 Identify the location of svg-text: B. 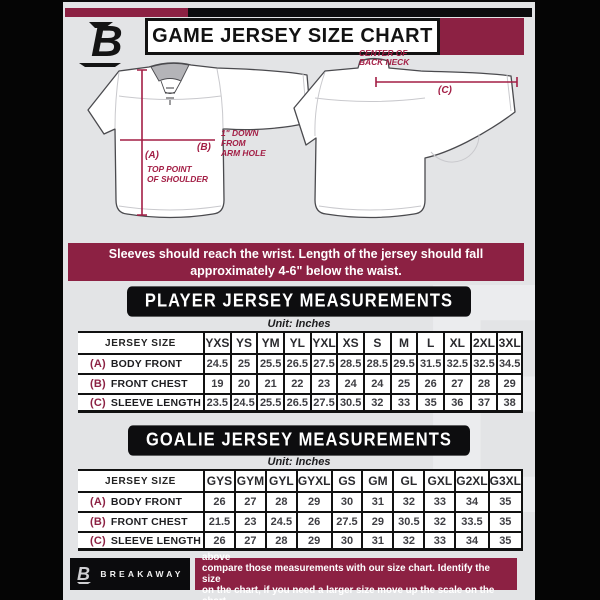
(83, 574).